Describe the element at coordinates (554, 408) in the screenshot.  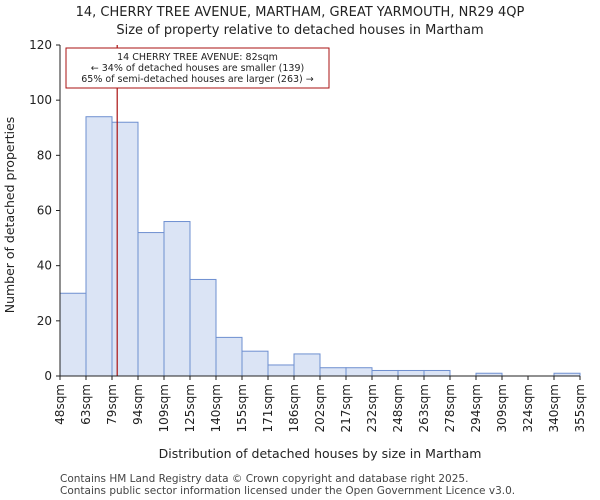
I see `x-tick-label-340sqm: 340sqm` at that location.